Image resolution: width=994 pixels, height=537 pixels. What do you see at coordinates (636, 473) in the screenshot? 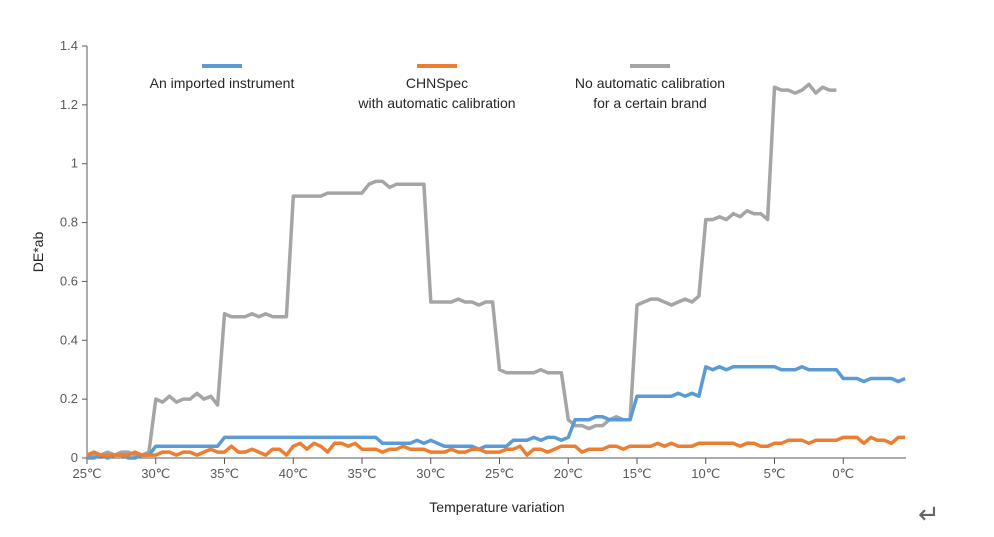
I see `x-tick-label: 15℃` at bounding box center [636, 473].